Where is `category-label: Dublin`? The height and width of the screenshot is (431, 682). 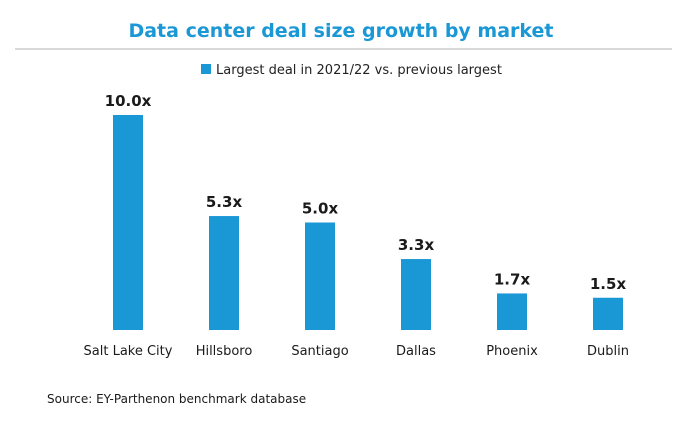
category-label: Dublin is located at coordinates (608, 351).